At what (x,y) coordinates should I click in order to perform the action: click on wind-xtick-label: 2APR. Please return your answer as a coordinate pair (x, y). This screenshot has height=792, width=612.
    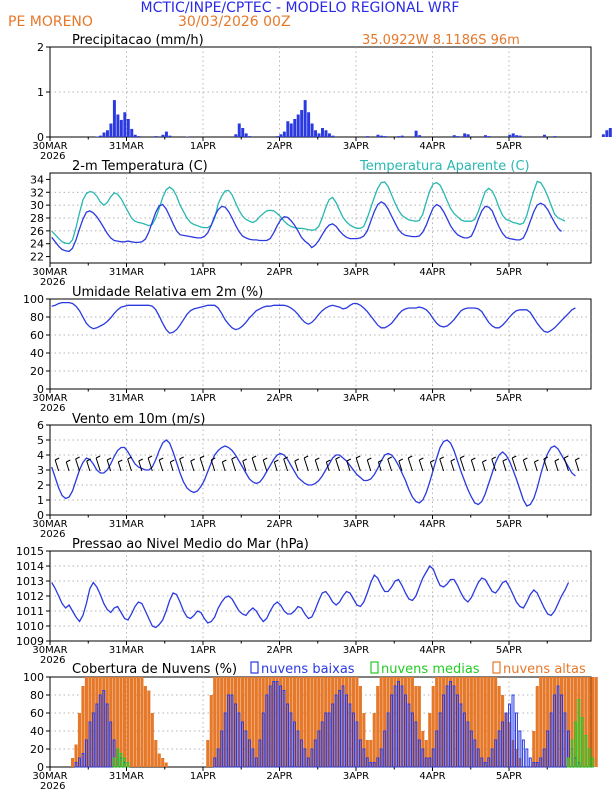
    Looking at the image, I should click on (279, 524).